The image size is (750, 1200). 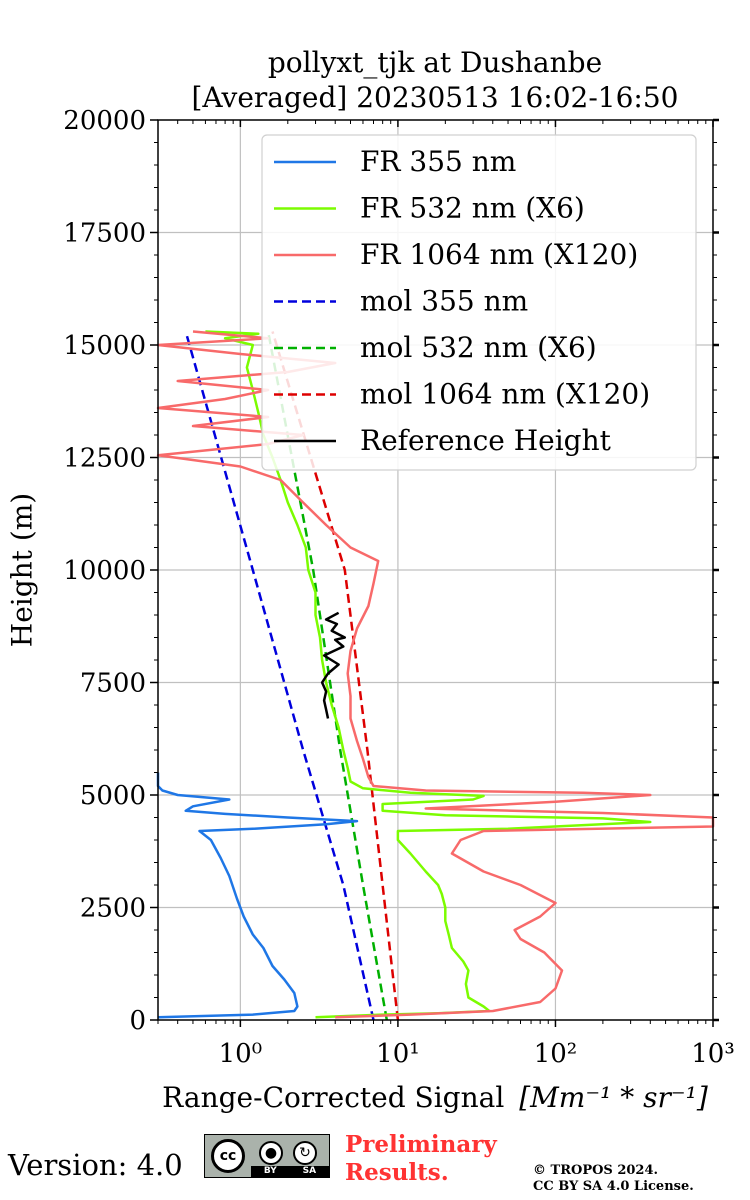 I want to click on y-tick-label: 17500, so click(x=104, y=234).